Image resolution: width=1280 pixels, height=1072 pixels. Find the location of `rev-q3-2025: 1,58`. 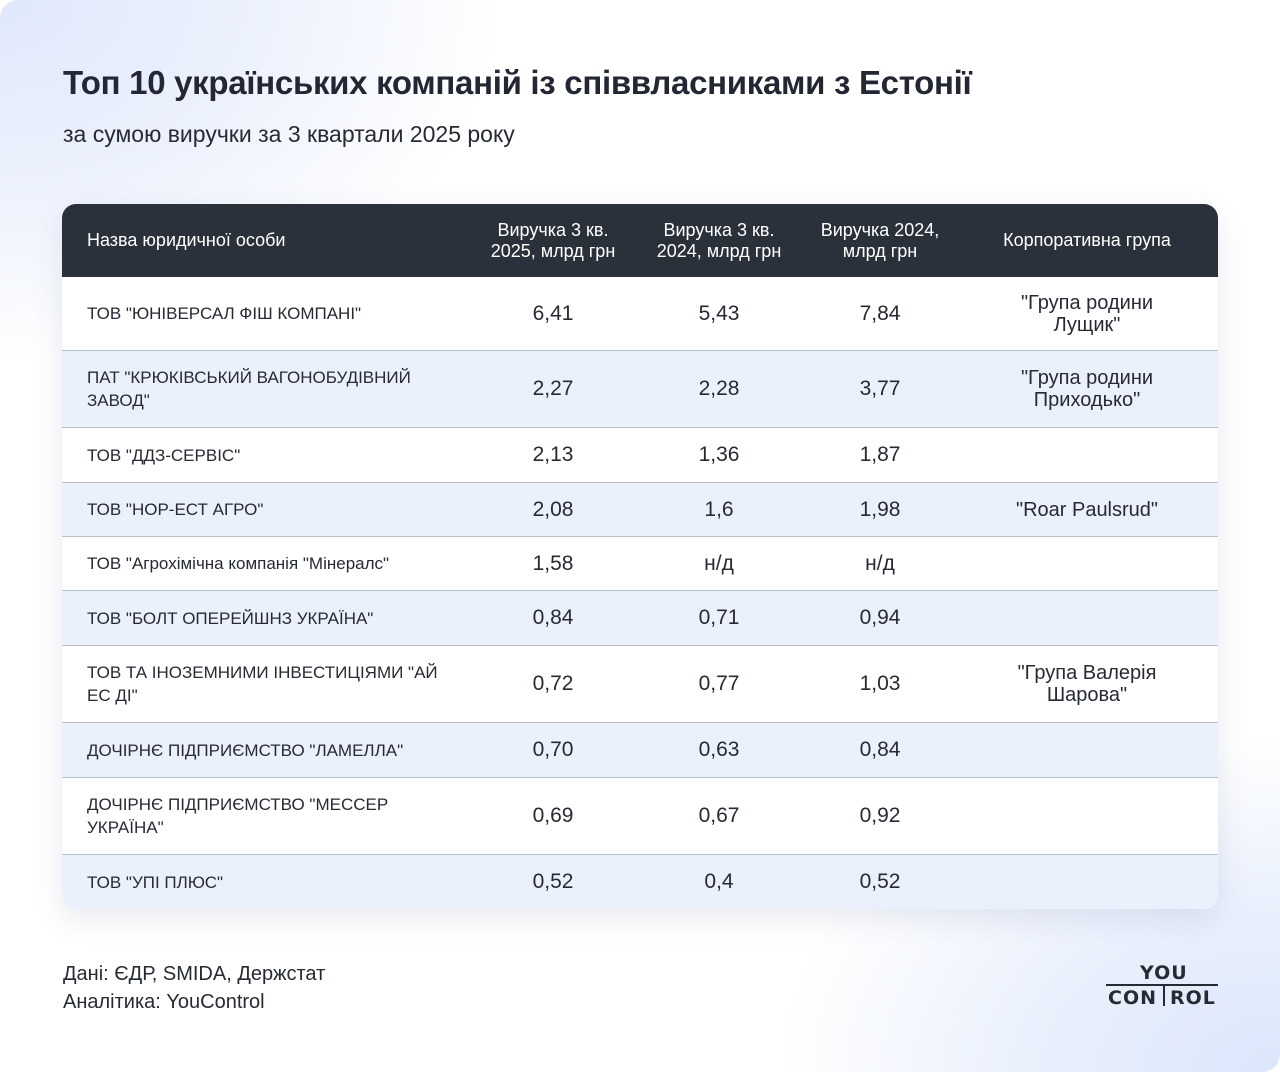

rev-q3-2025: 1,58 is located at coordinates (553, 563).